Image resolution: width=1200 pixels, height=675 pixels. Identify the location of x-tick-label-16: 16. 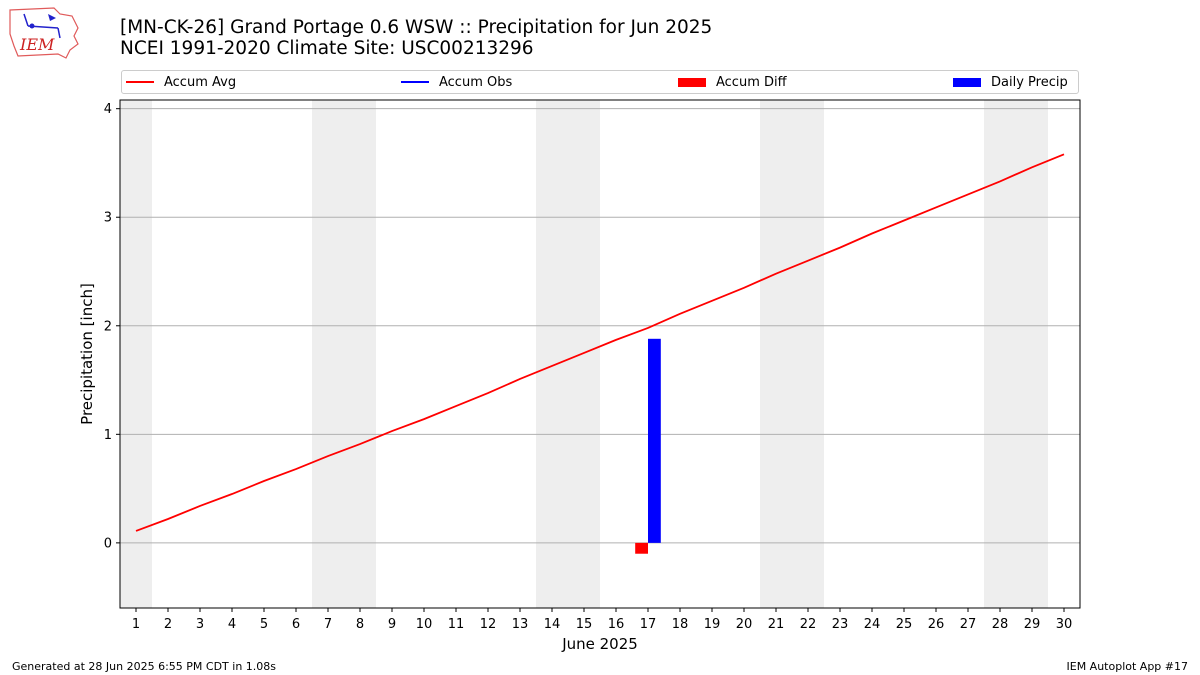
(616, 624).